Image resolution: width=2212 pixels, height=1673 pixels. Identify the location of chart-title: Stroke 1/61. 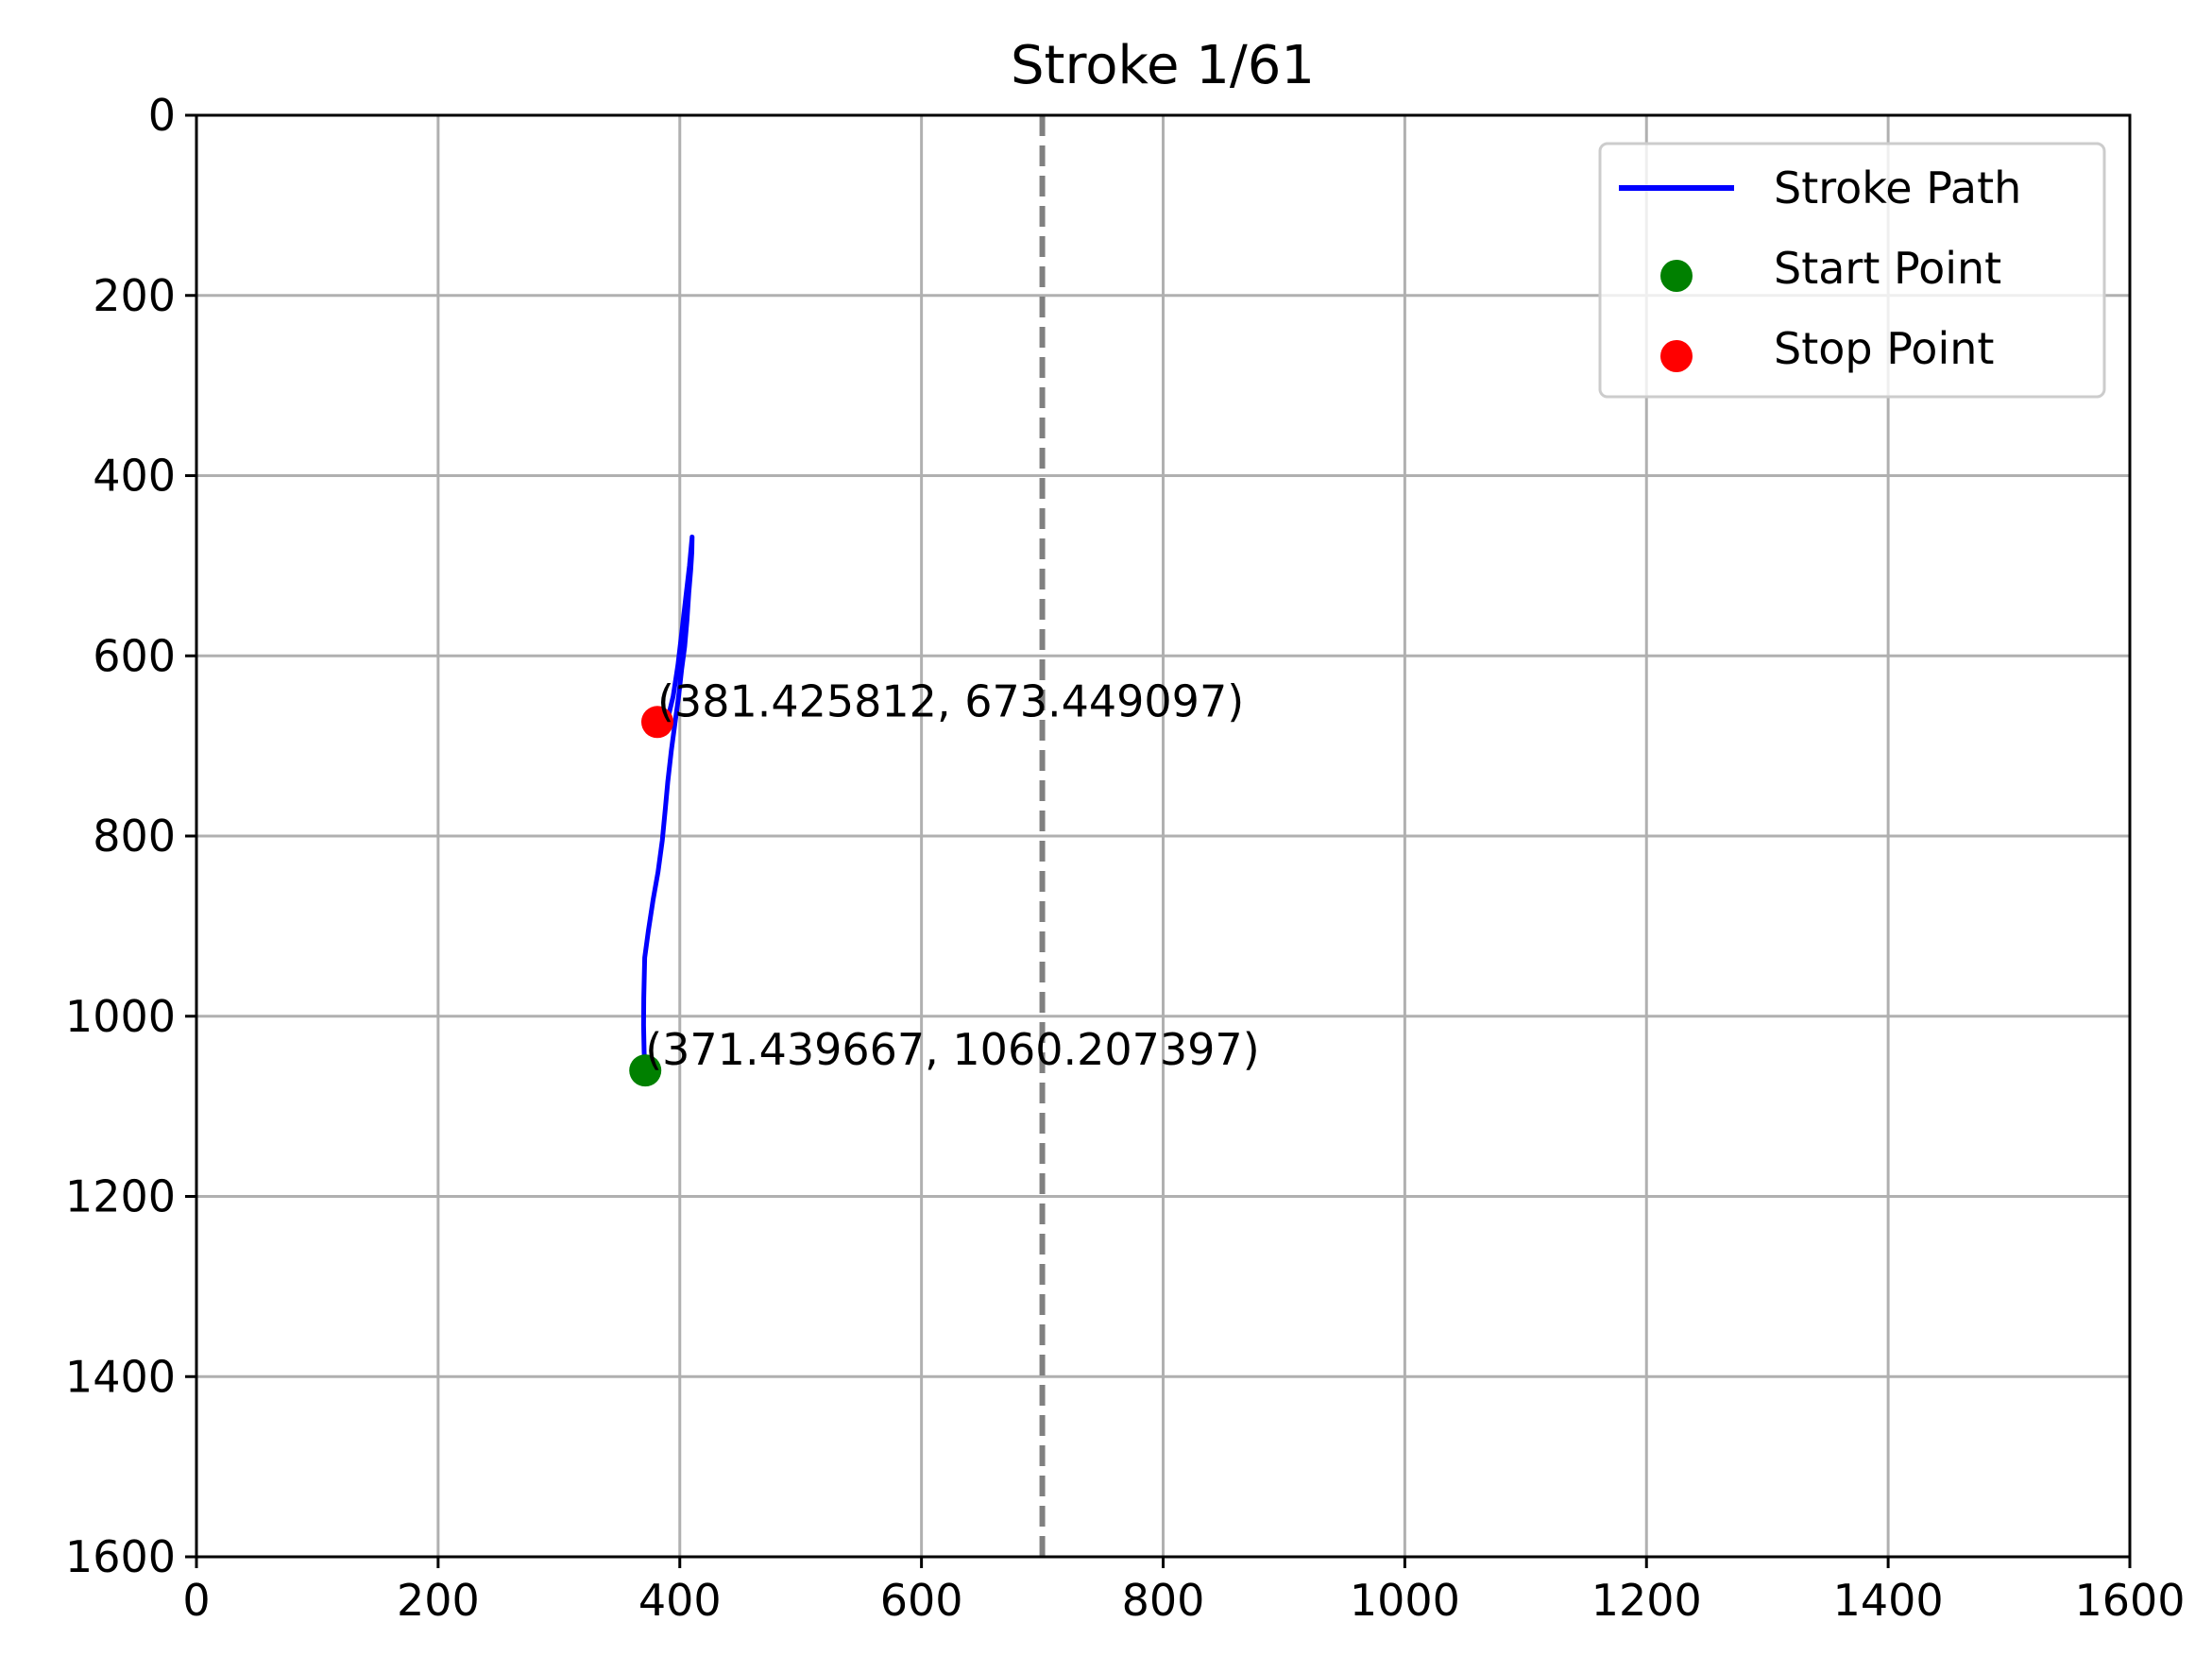
(1163, 65).